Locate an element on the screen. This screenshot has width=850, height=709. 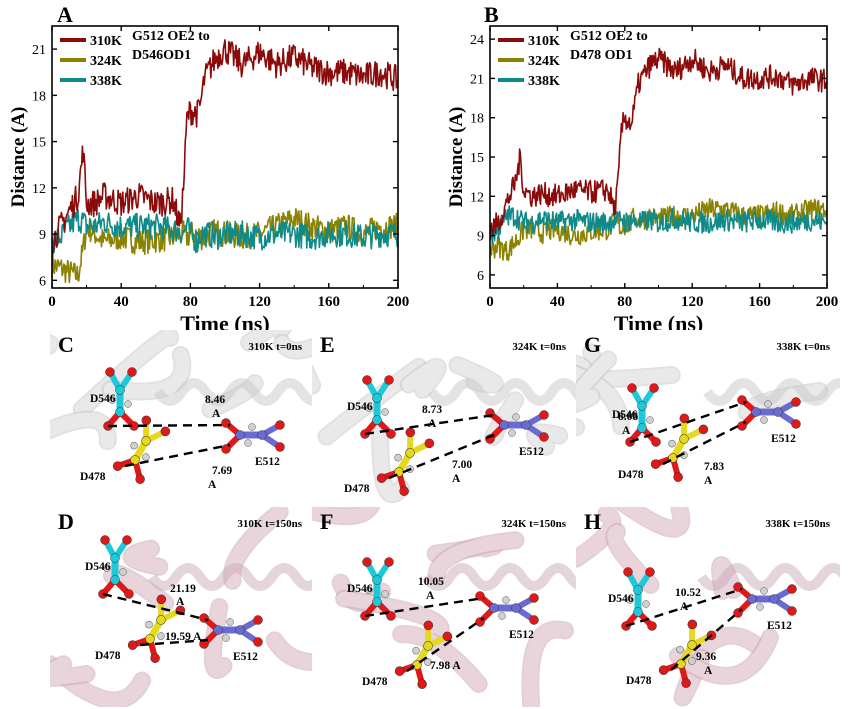
x-axis-label: Time (ns) is located at coordinates (658, 320).